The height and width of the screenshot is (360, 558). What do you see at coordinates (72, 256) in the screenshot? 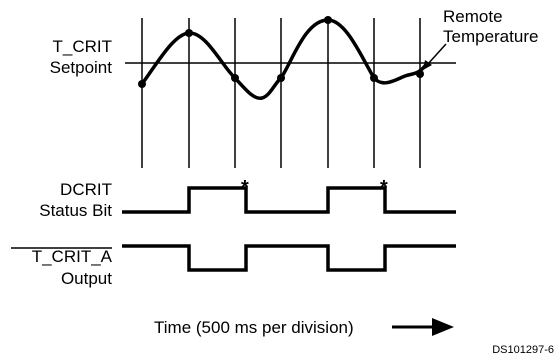
I see `tcrit-a-output-label: T_CRIT_A` at bounding box center [72, 256].